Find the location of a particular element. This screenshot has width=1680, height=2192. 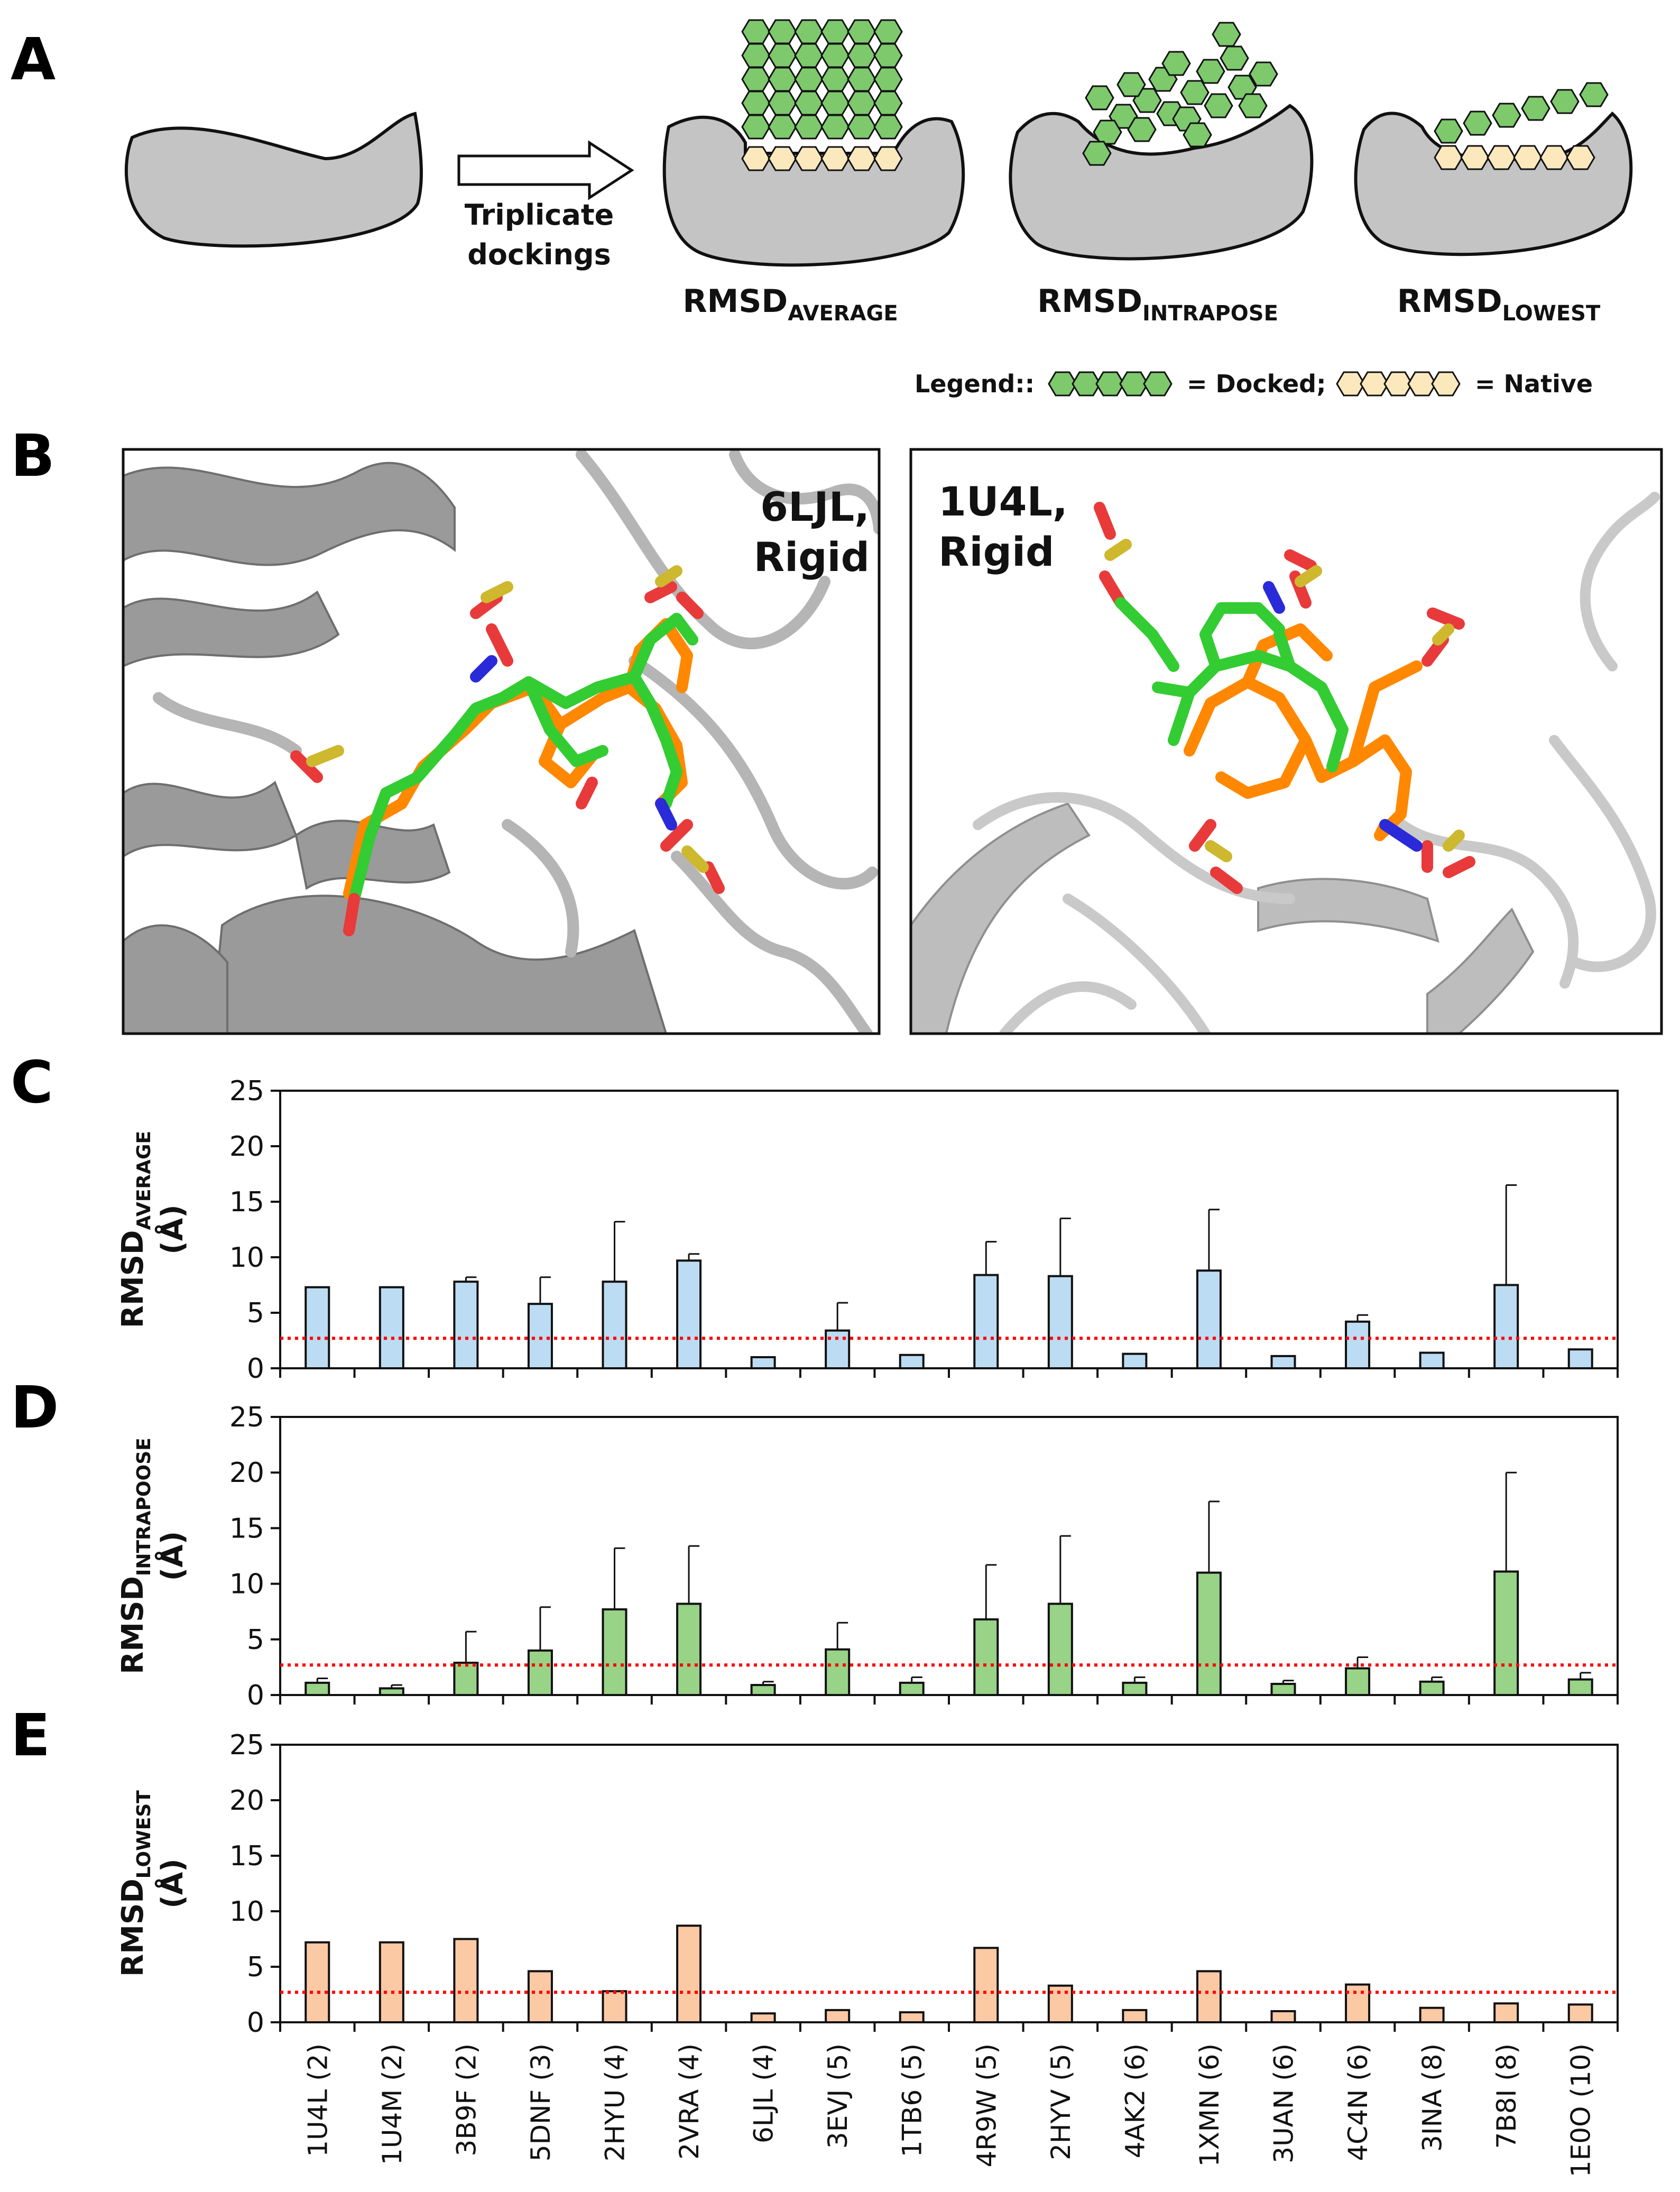

x-tick-label: 1U4M (2) is located at coordinates (392, 2104).